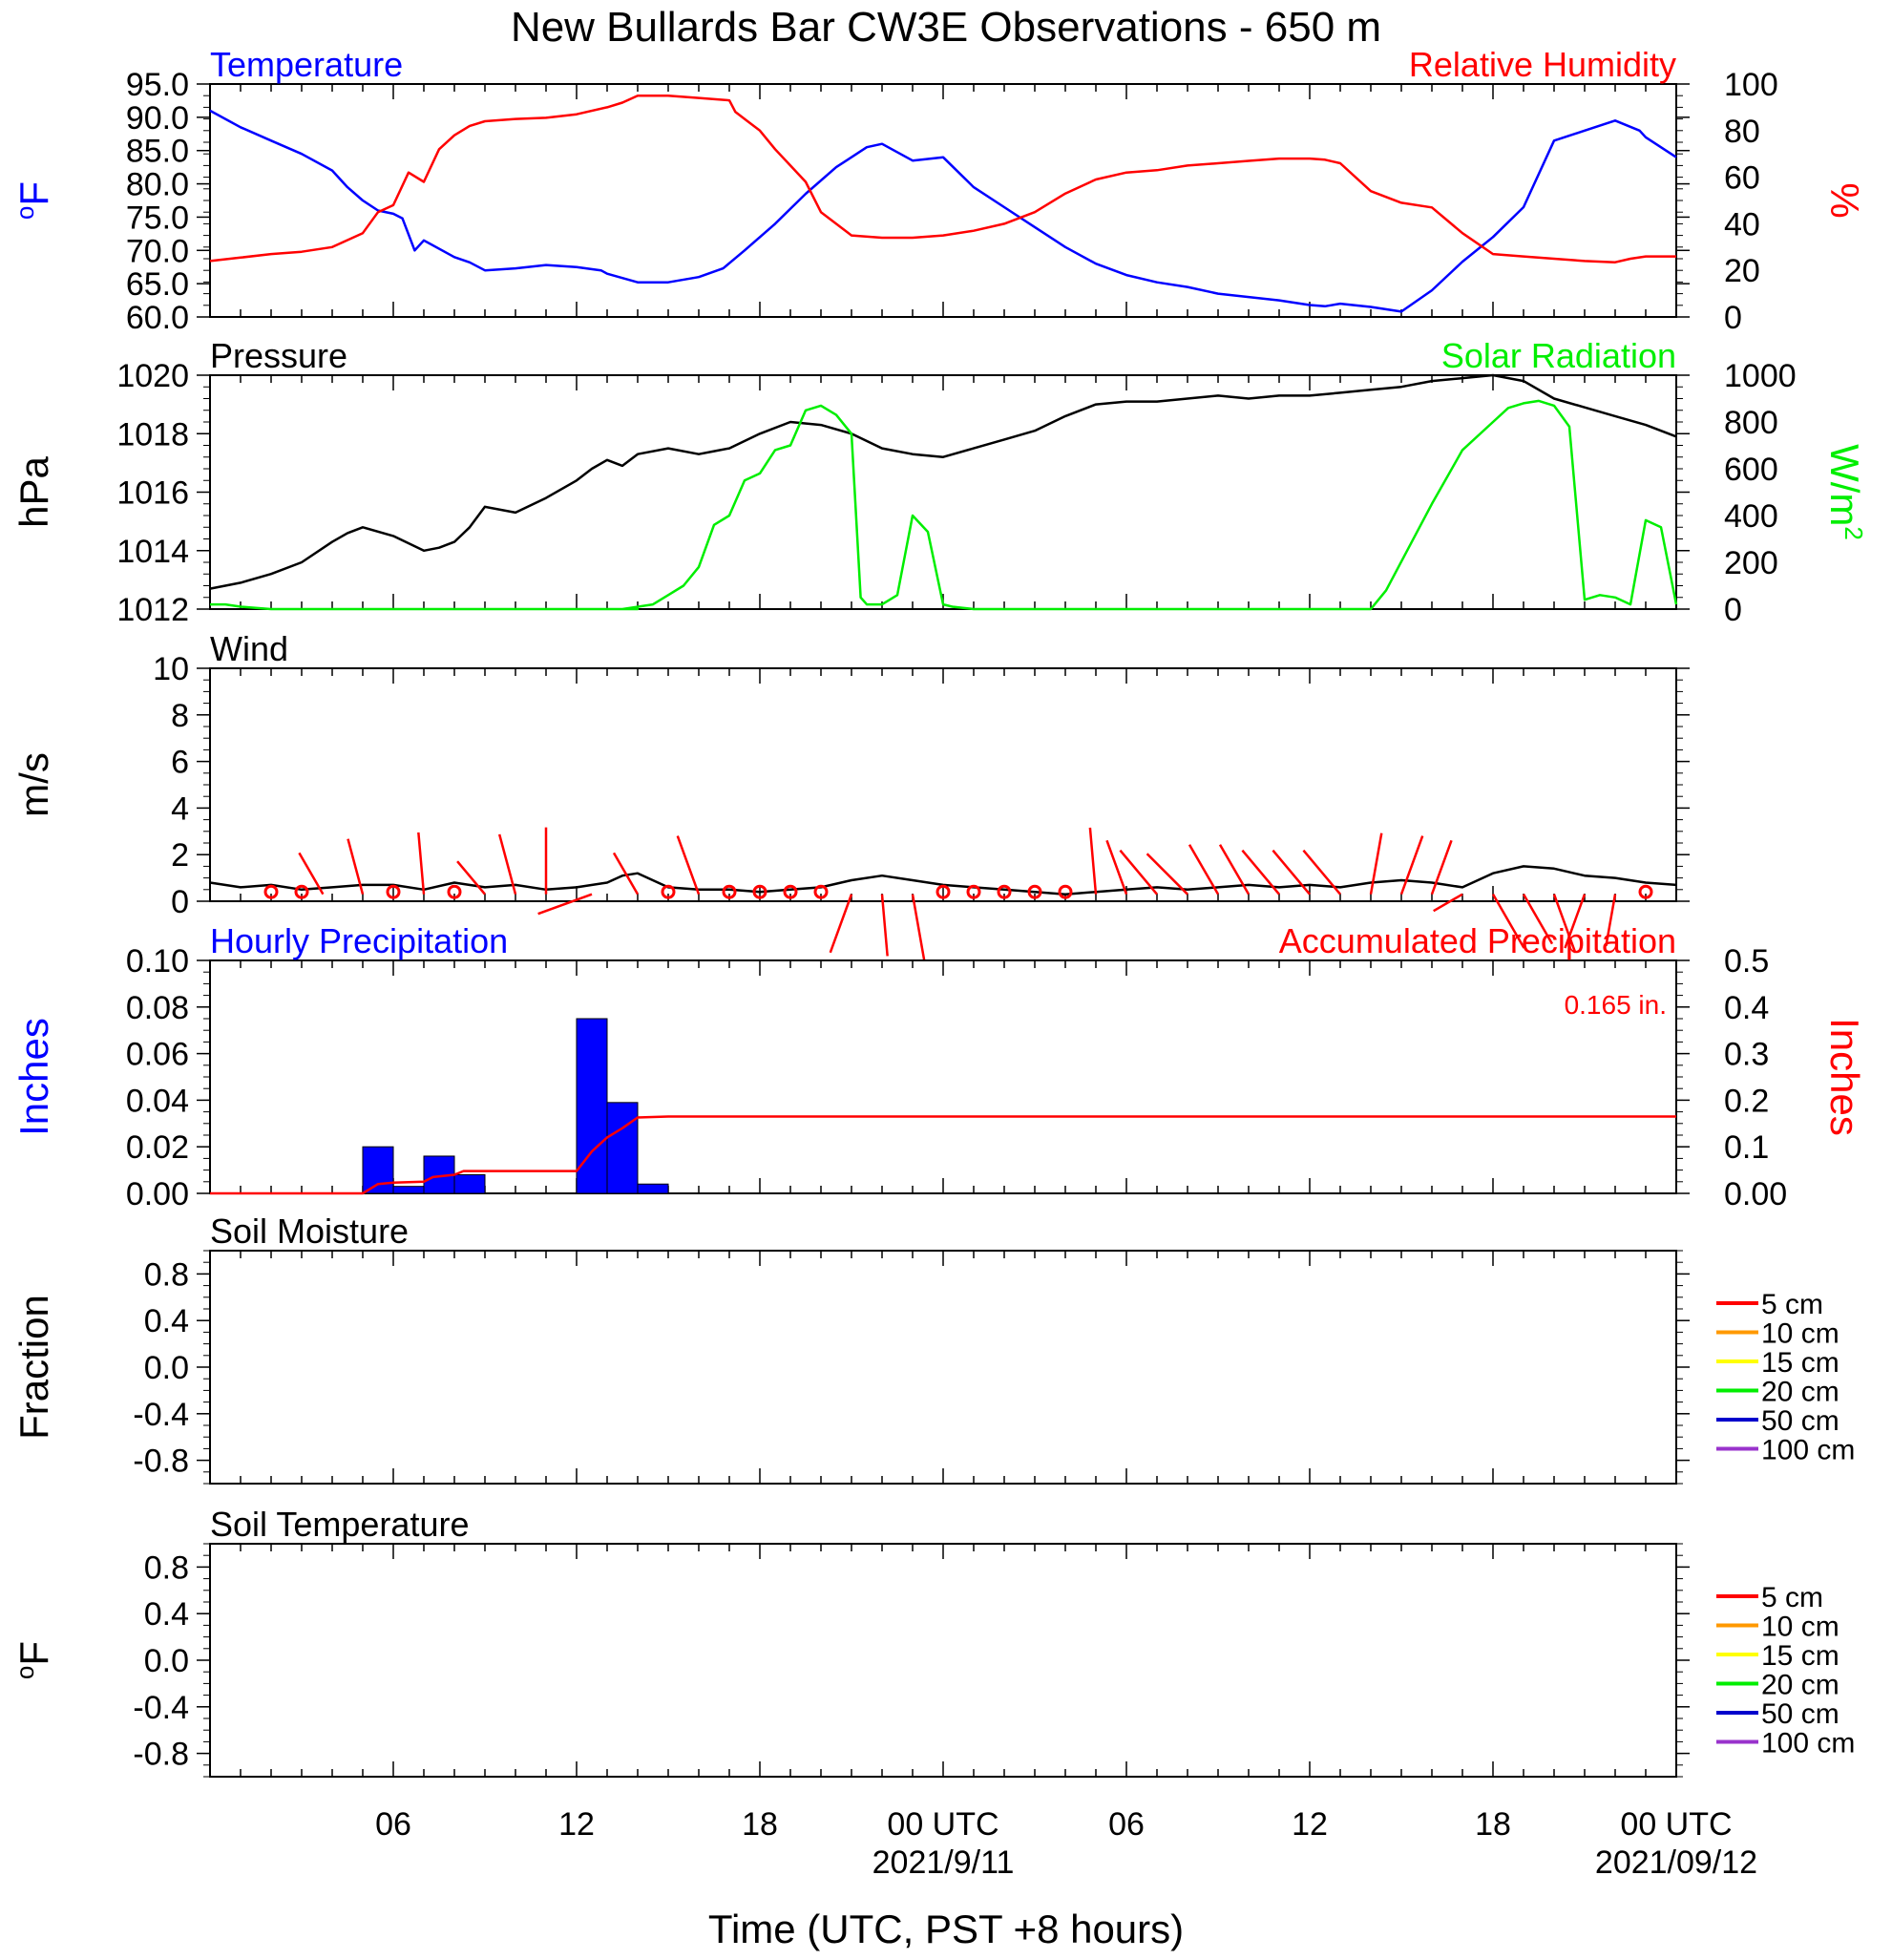  What do you see at coordinates (180, 808) in the screenshot?
I see `y-tick-label: 4` at bounding box center [180, 808].